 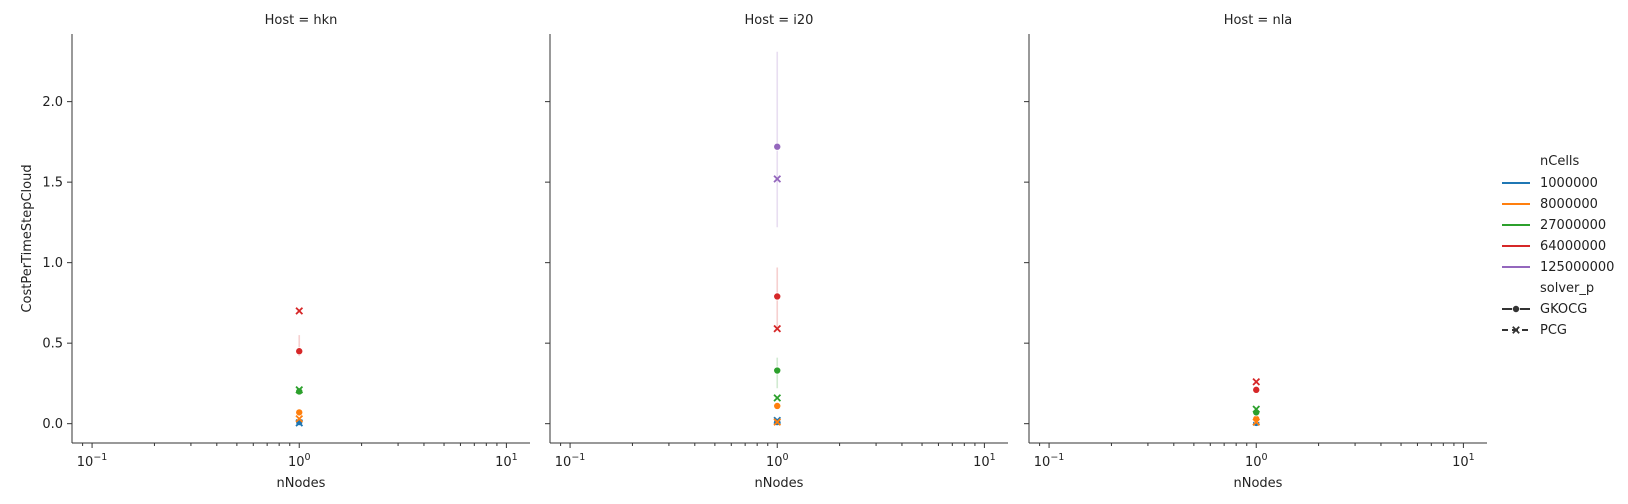 I want to click on panel-title: Host = nla, so click(x=1258, y=20).